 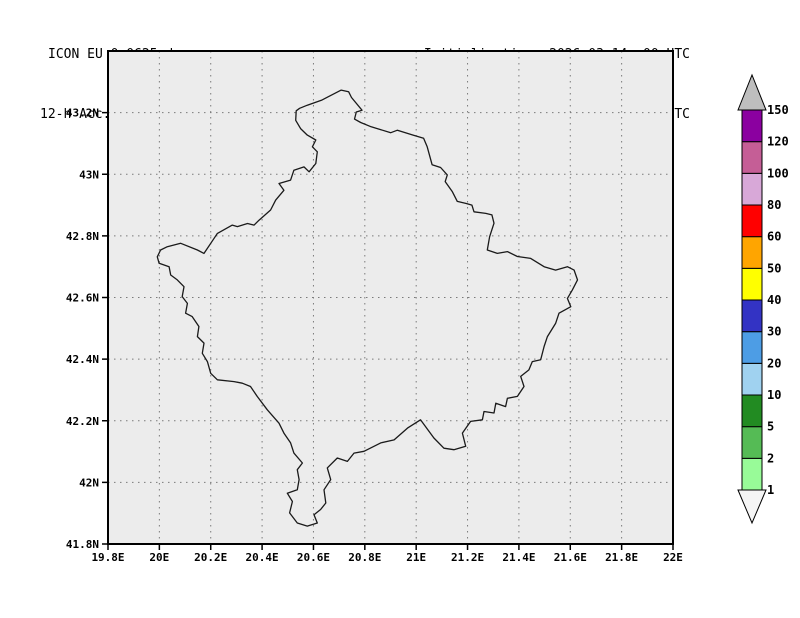 What do you see at coordinates (82, 113) in the screenshot?
I see `y-axis-tick-label: 43.2N` at bounding box center [82, 113].